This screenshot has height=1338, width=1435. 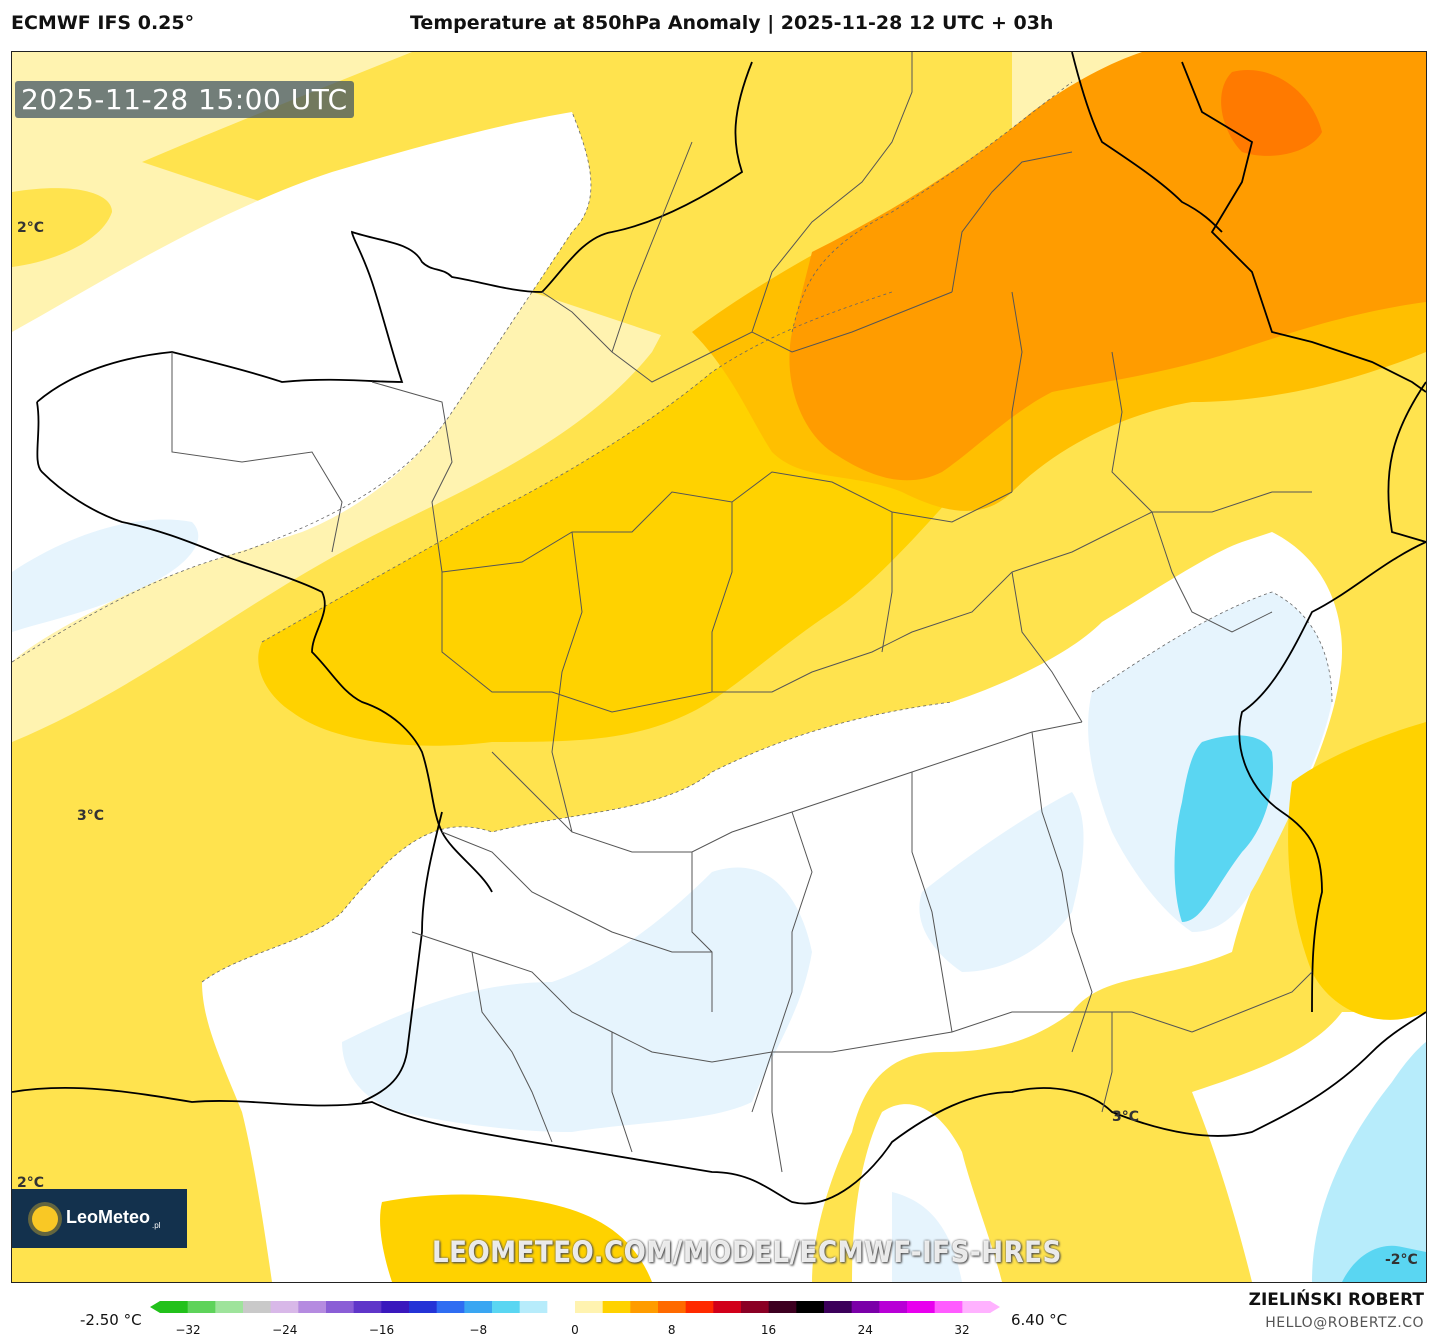 What do you see at coordinates (747, 1252) in the screenshot?
I see `watermark-url: LEOMETEO.COM/MODEL/ECMWF-IFS-HRES` at bounding box center [747, 1252].